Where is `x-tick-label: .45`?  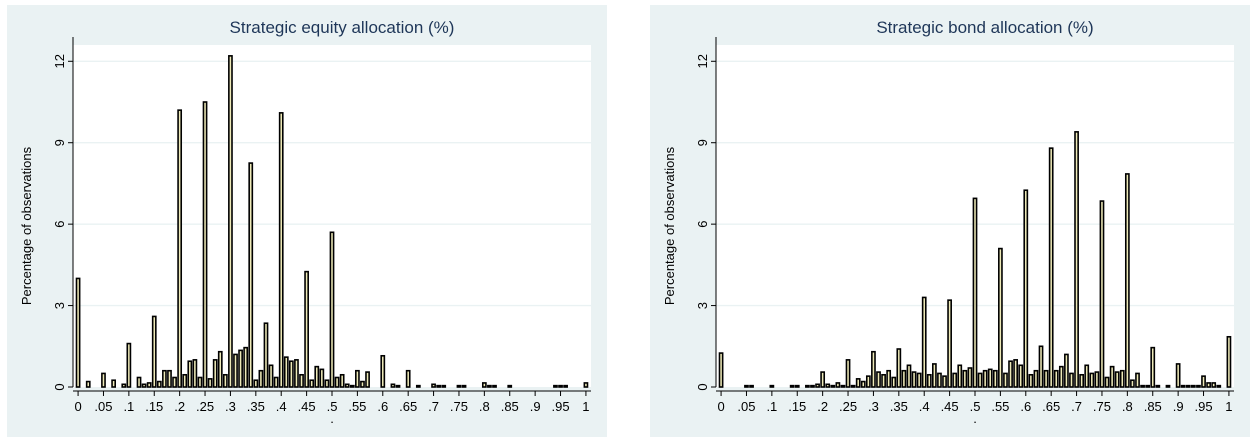
x-tick-label: .45 is located at coordinates (307, 406).